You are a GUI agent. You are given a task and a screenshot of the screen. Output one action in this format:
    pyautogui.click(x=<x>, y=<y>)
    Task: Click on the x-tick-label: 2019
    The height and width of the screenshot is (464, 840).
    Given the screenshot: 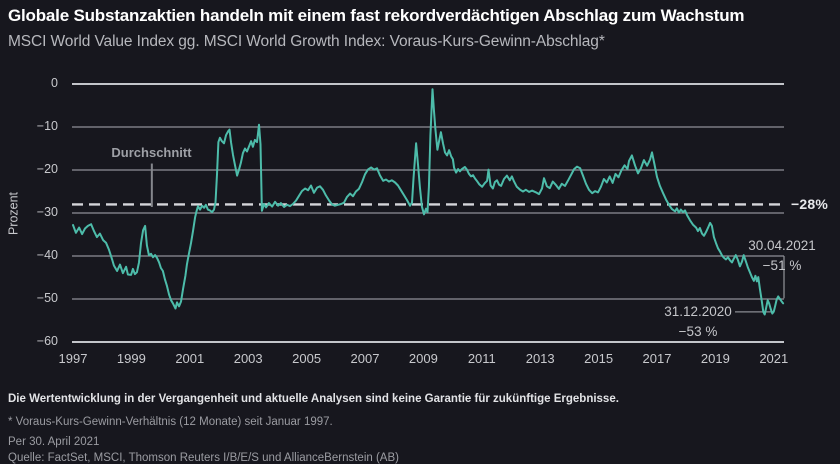 What is the action you would take?
    pyautogui.click(x=715, y=358)
    